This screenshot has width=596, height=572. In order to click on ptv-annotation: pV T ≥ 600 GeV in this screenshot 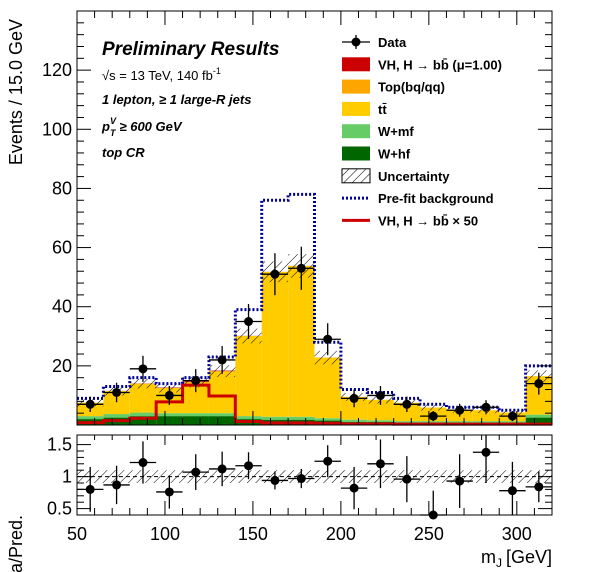, I will do `click(142, 127)`.